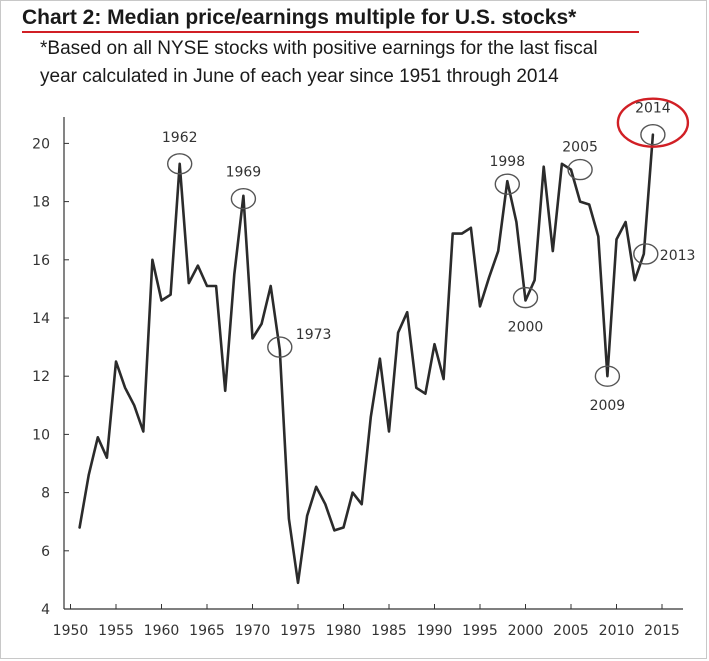  Describe the element at coordinates (298, 631) in the screenshot. I see `x-tick-label-1975: 1975` at that location.